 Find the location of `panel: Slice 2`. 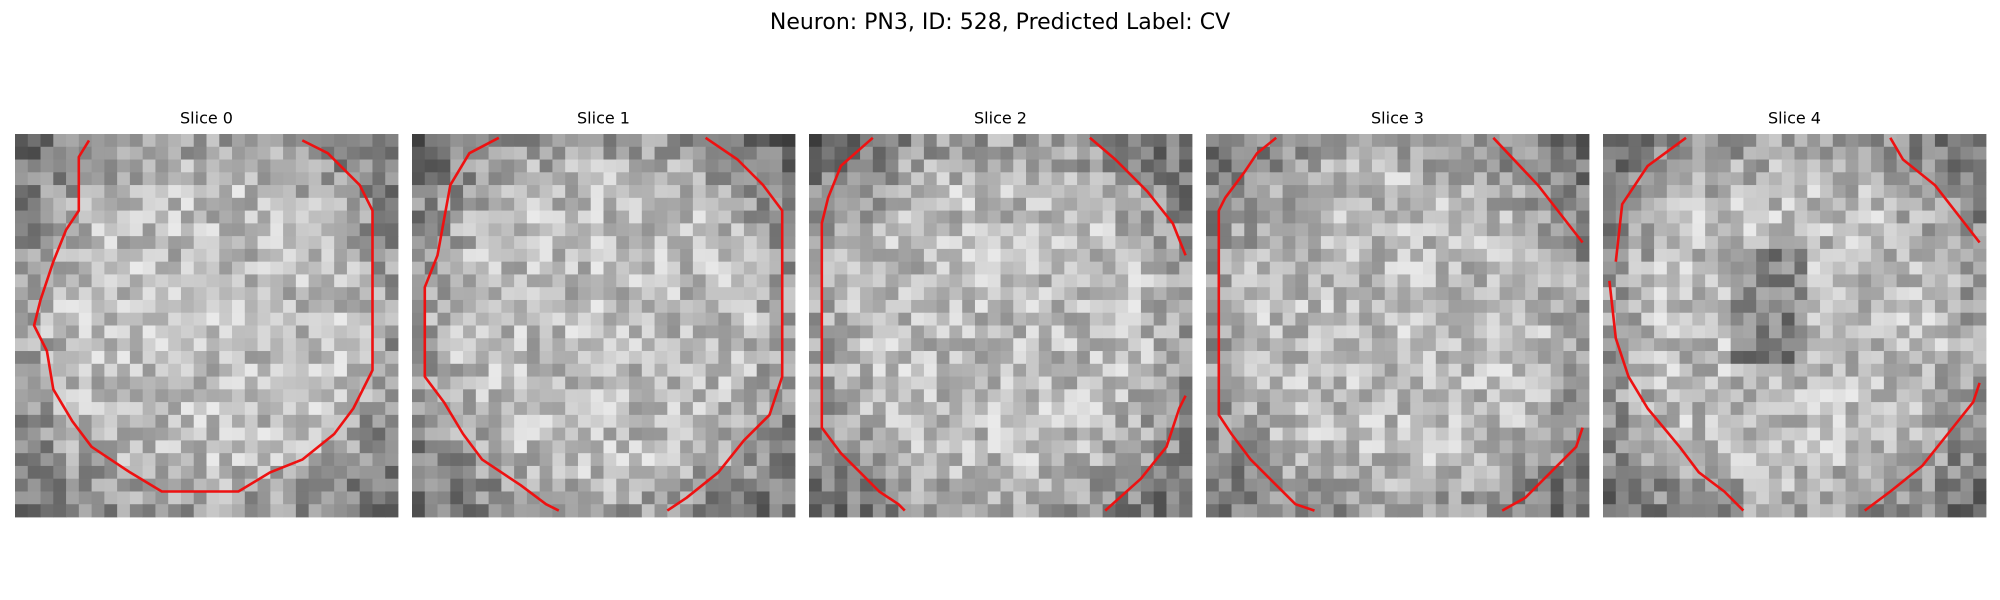

panel: Slice 2 is located at coordinates (1001, 313).